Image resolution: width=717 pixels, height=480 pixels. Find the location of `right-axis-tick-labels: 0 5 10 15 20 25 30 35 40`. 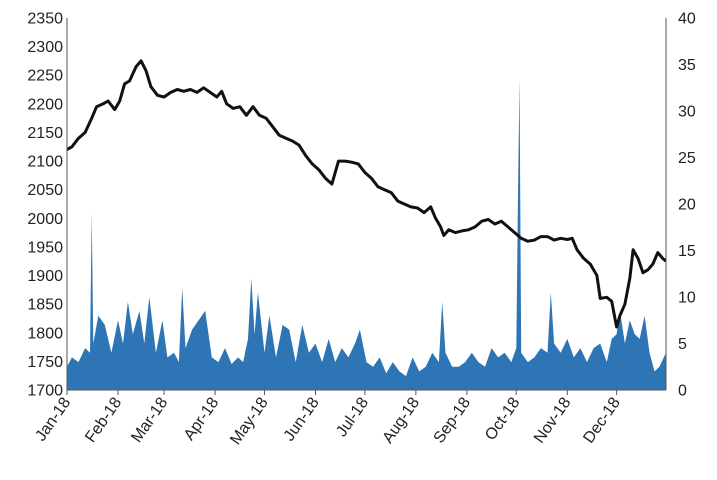

right-axis-tick-labels: 0 5 10 15 20 25 30 35 40 is located at coordinates (687, 205).